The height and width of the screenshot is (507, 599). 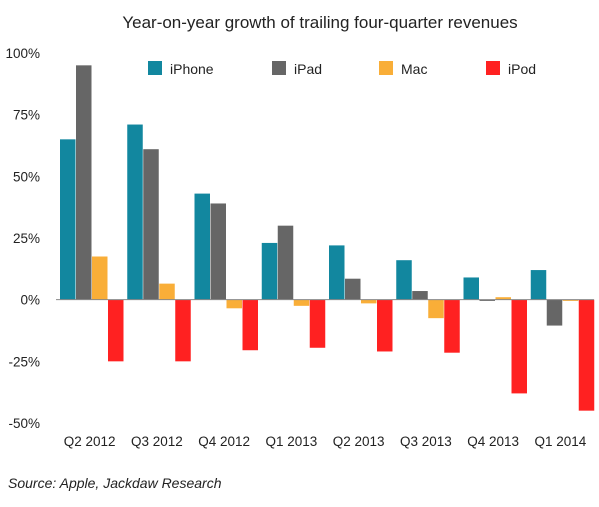 I want to click on bar-iphone-q3-2013, so click(x=404, y=280).